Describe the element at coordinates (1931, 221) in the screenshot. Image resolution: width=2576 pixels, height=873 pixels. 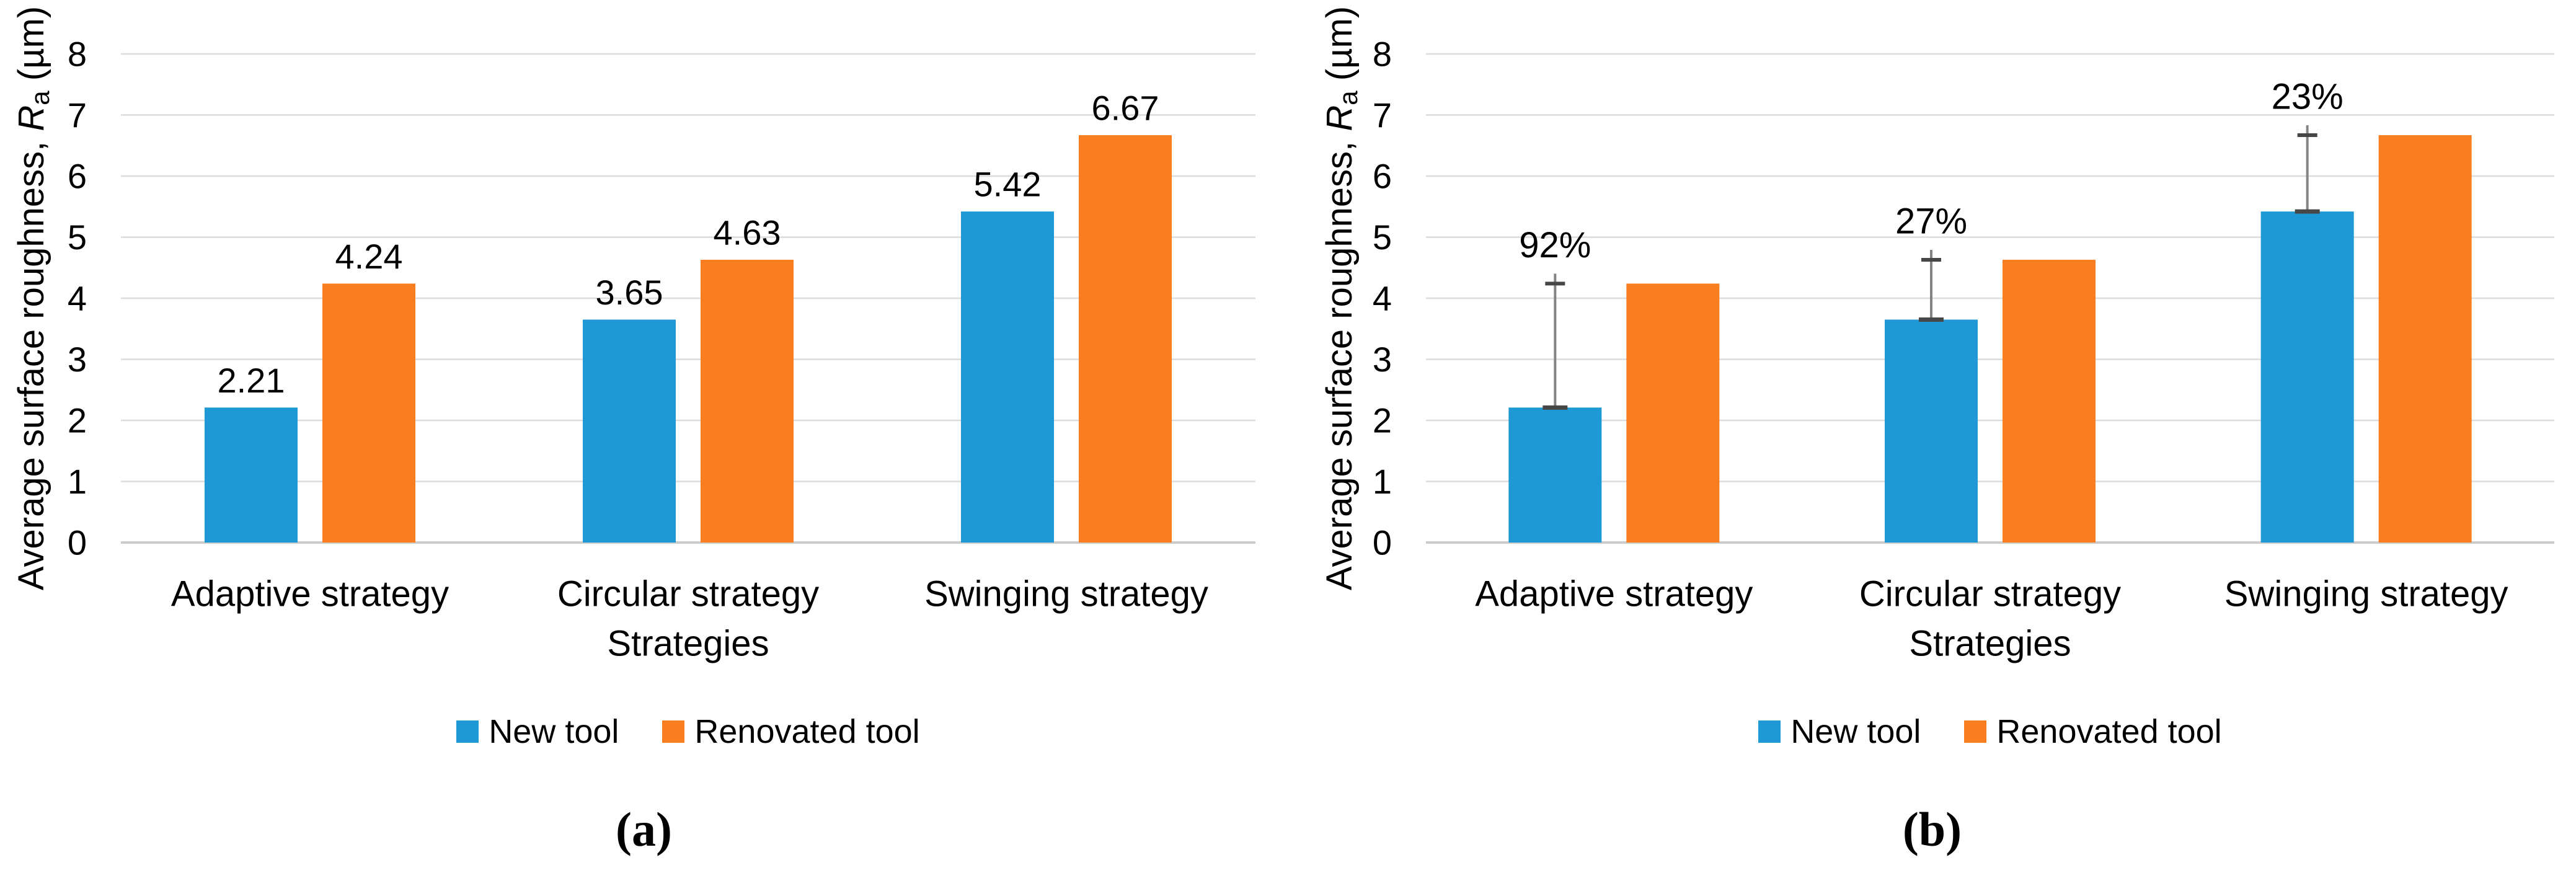
I see `percent-label: 27%` at that location.